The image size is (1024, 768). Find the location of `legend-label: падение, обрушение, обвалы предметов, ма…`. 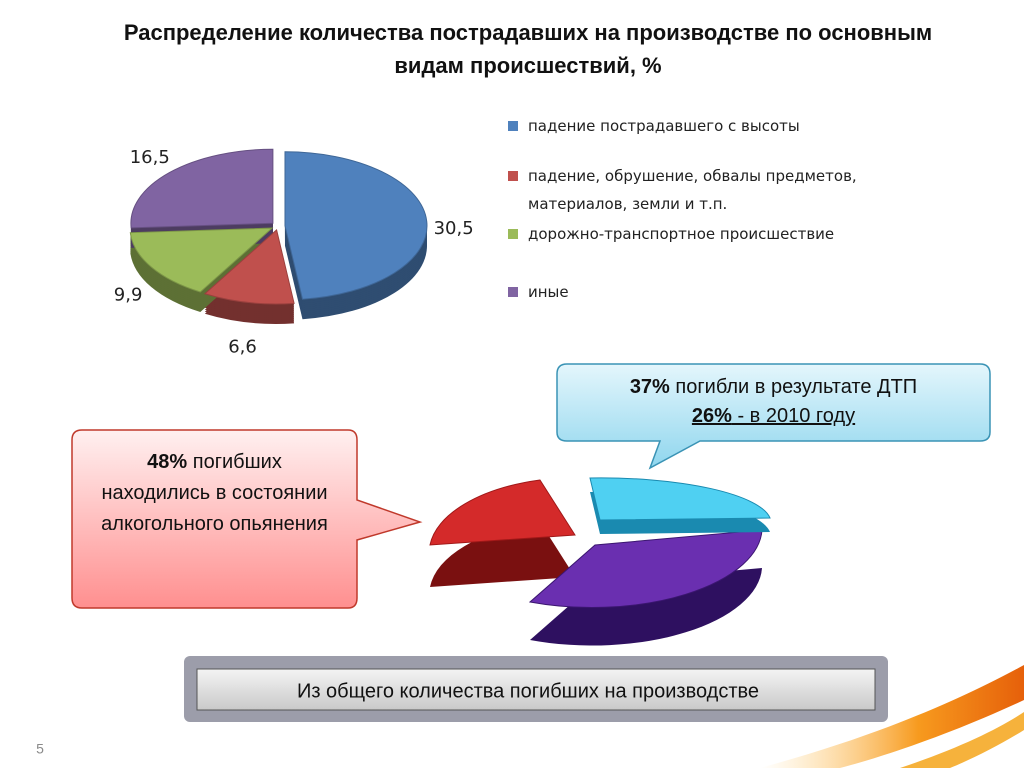

legend-label: падение, обрушение, обвалы предметов, ма… is located at coordinates (692, 190).